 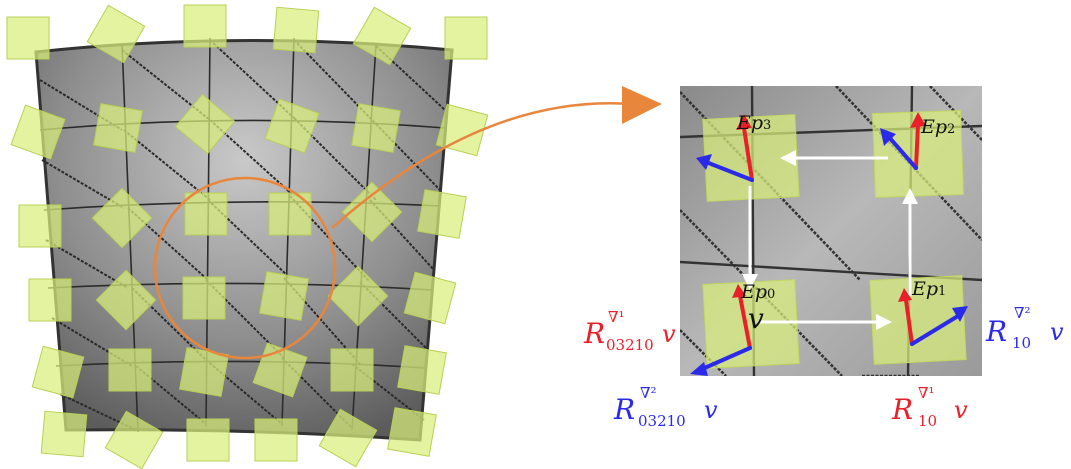 What do you see at coordinates (482, 165) in the screenshot?
I see `zoom-arrow` at bounding box center [482, 165].